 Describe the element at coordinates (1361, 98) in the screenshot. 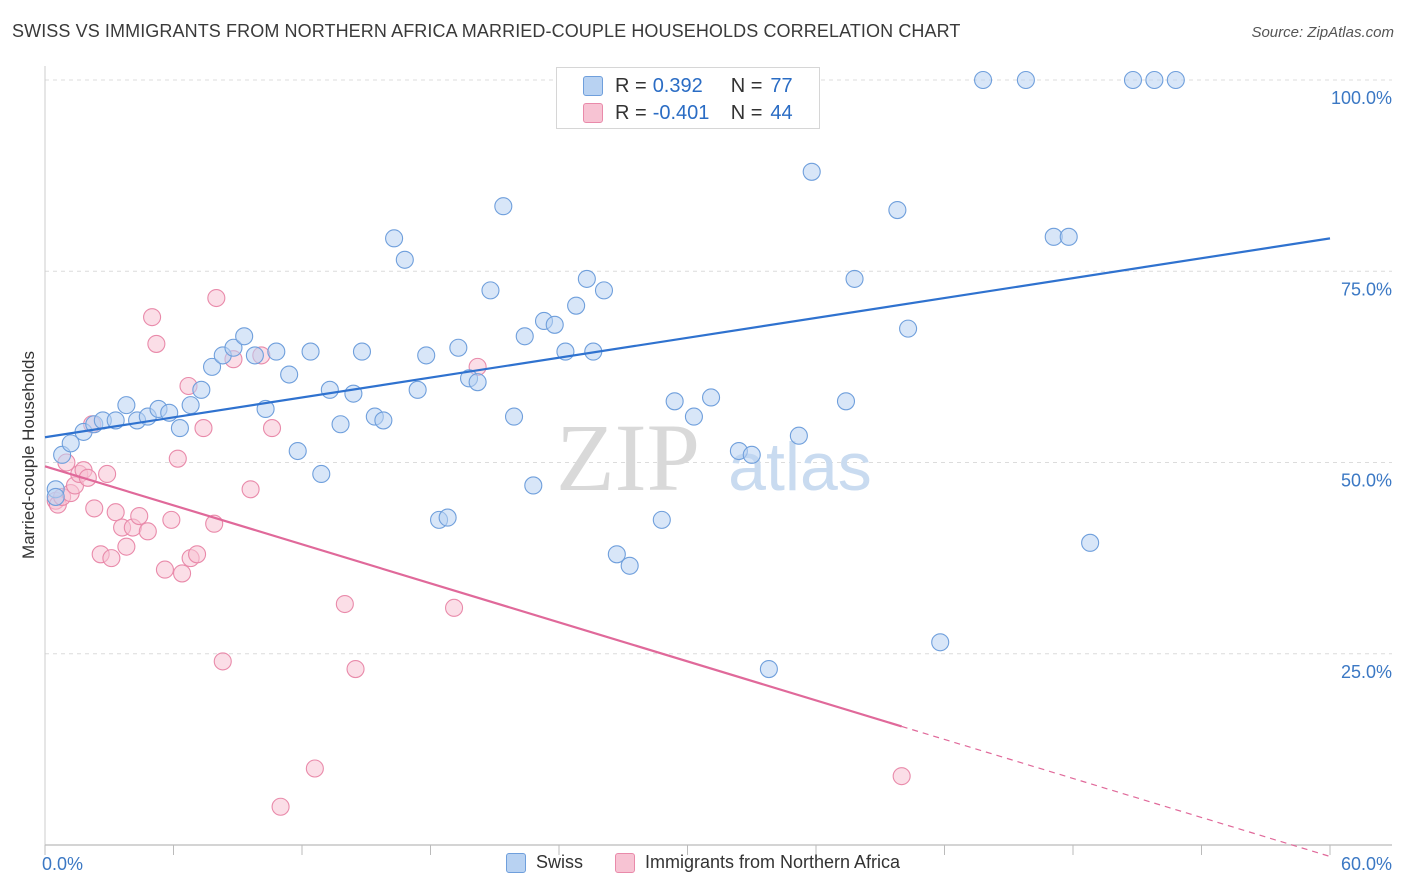

I see `y-tick-label: 100.0%` at that location.